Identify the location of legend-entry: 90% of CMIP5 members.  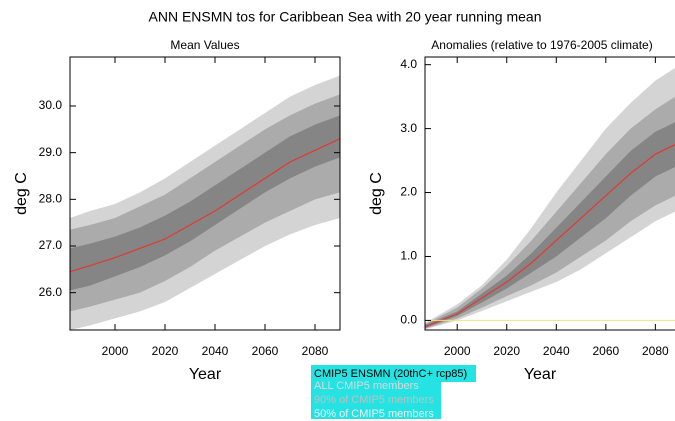
(374, 400).